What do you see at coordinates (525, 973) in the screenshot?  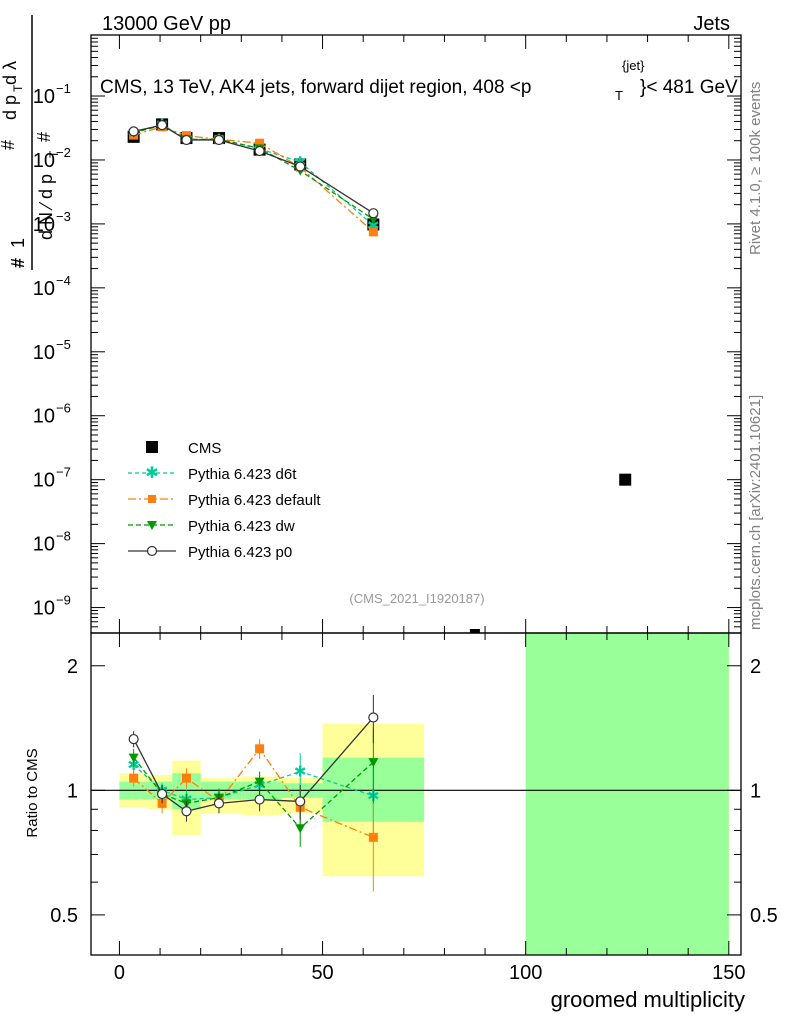 I see `x-tick-label: 100` at bounding box center [525, 973].